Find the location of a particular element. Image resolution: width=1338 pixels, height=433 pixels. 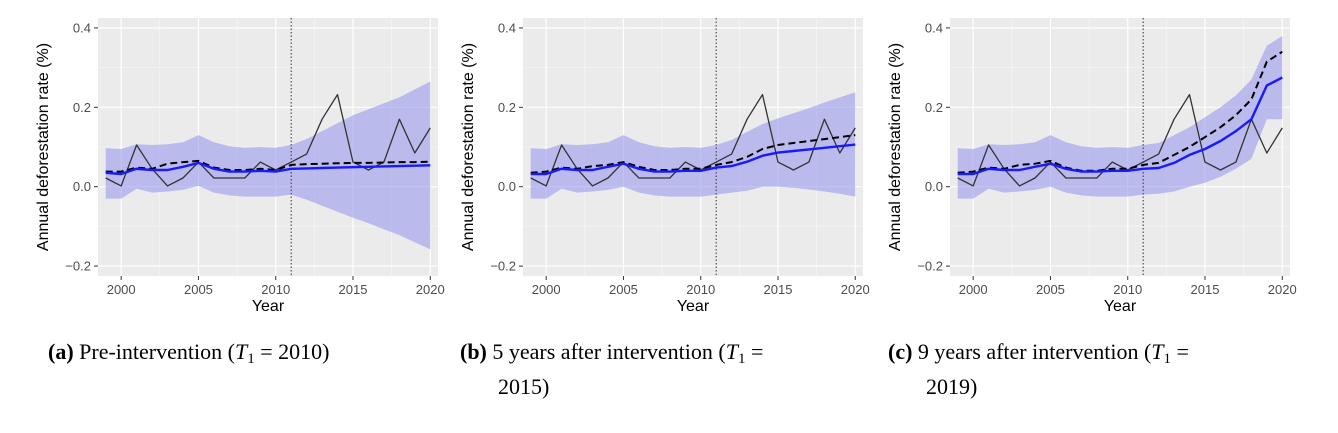

caption-a-text: Pre-intervention ( is located at coordinates (157, 351).